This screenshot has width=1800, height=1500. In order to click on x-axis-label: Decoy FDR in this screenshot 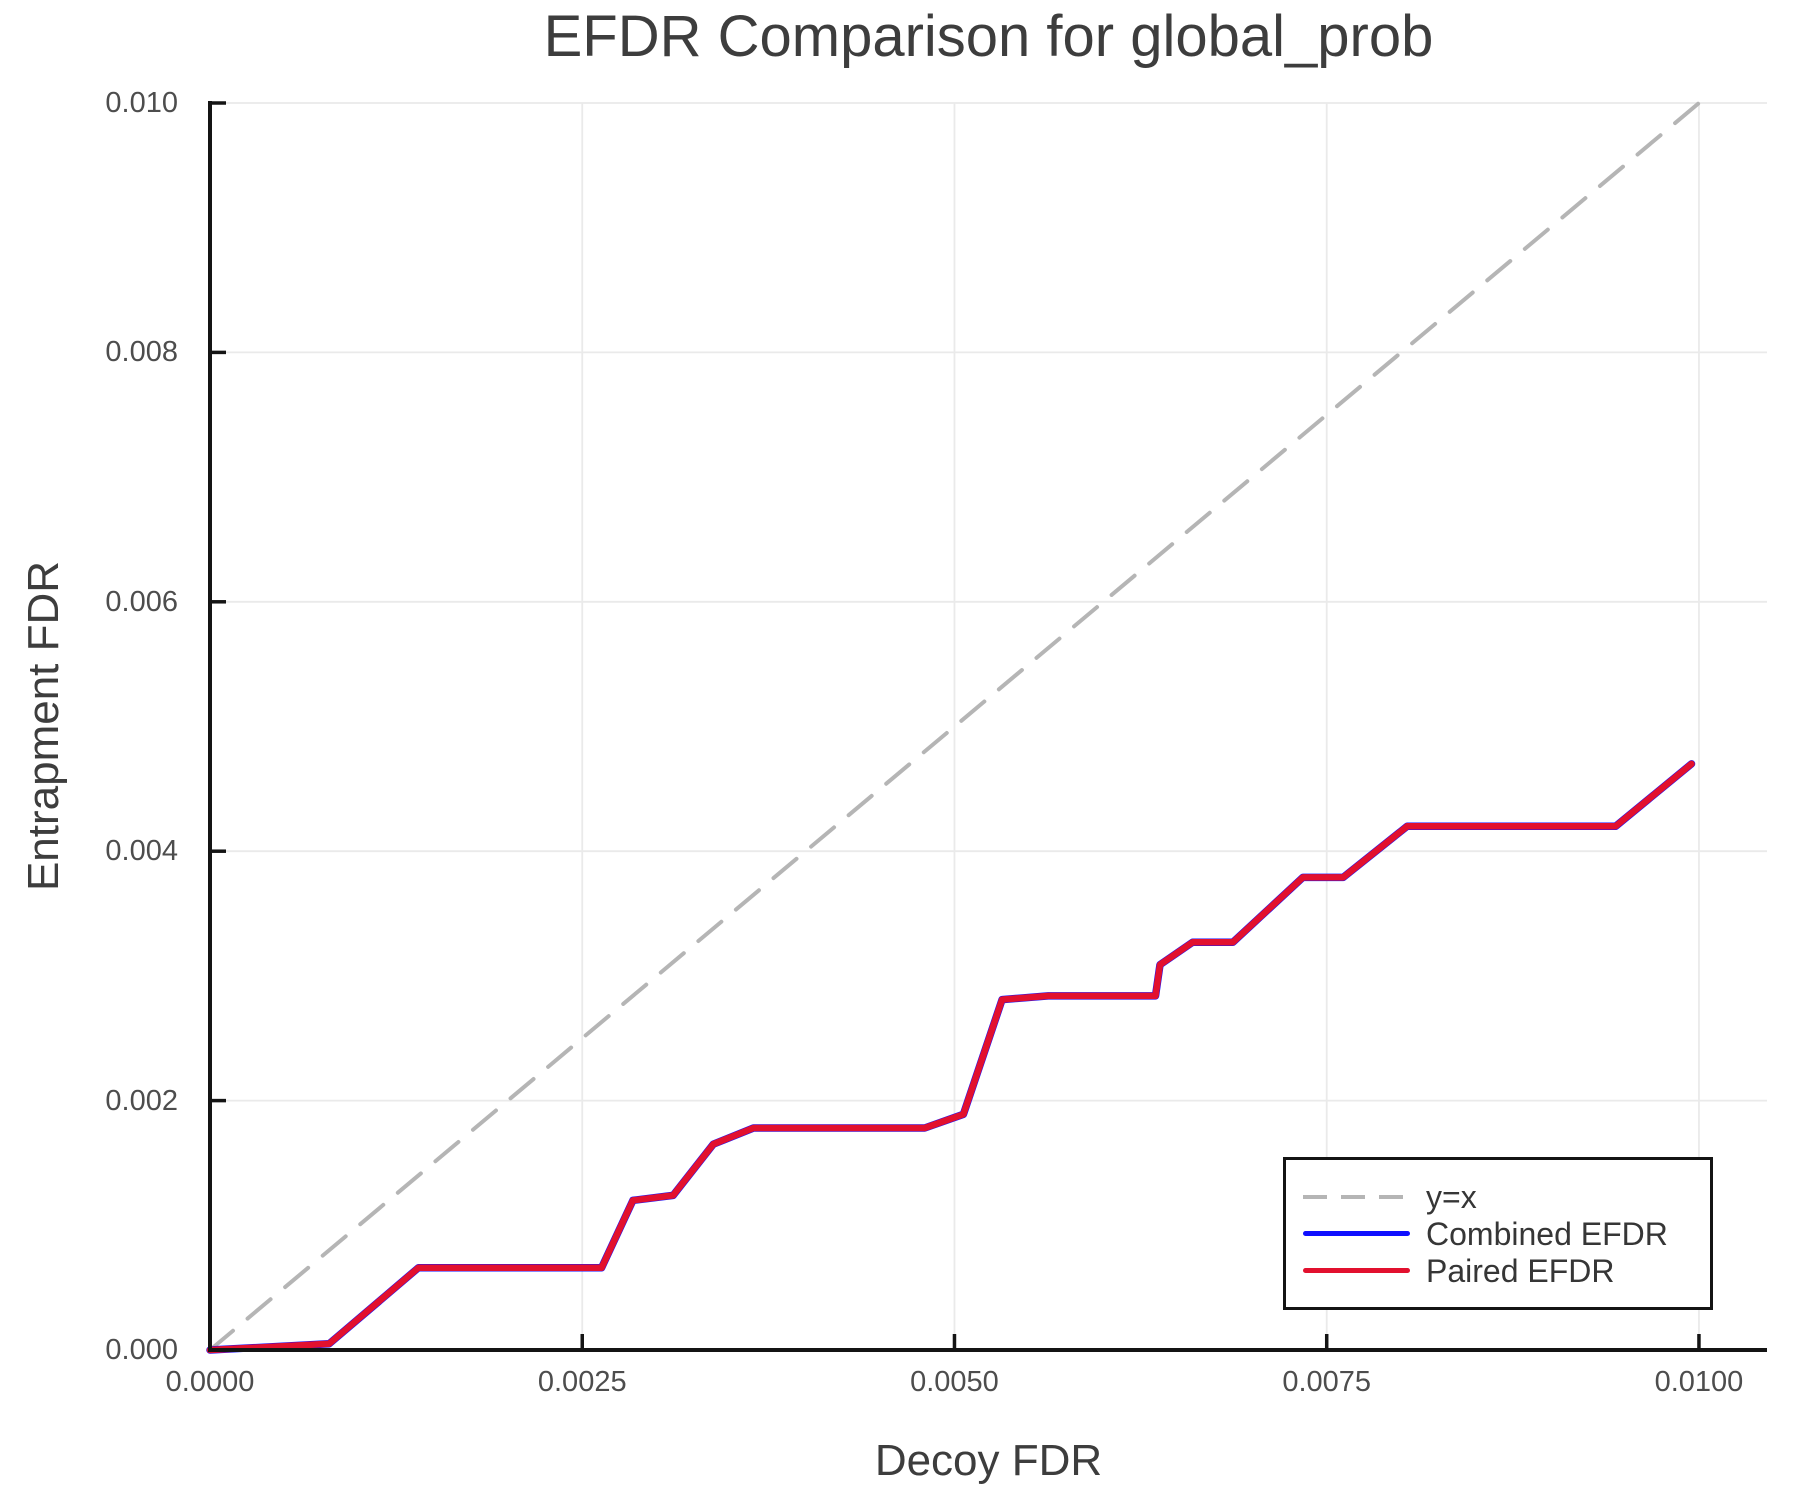, I will do `click(988, 1460)`.